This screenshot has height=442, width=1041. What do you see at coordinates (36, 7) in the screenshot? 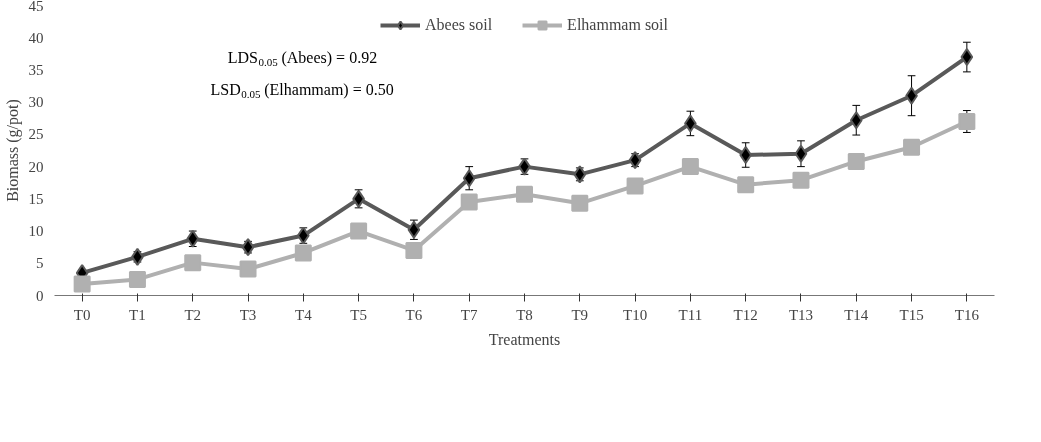
I see `y-tick-label: 45` at bounding box center [36, 7].